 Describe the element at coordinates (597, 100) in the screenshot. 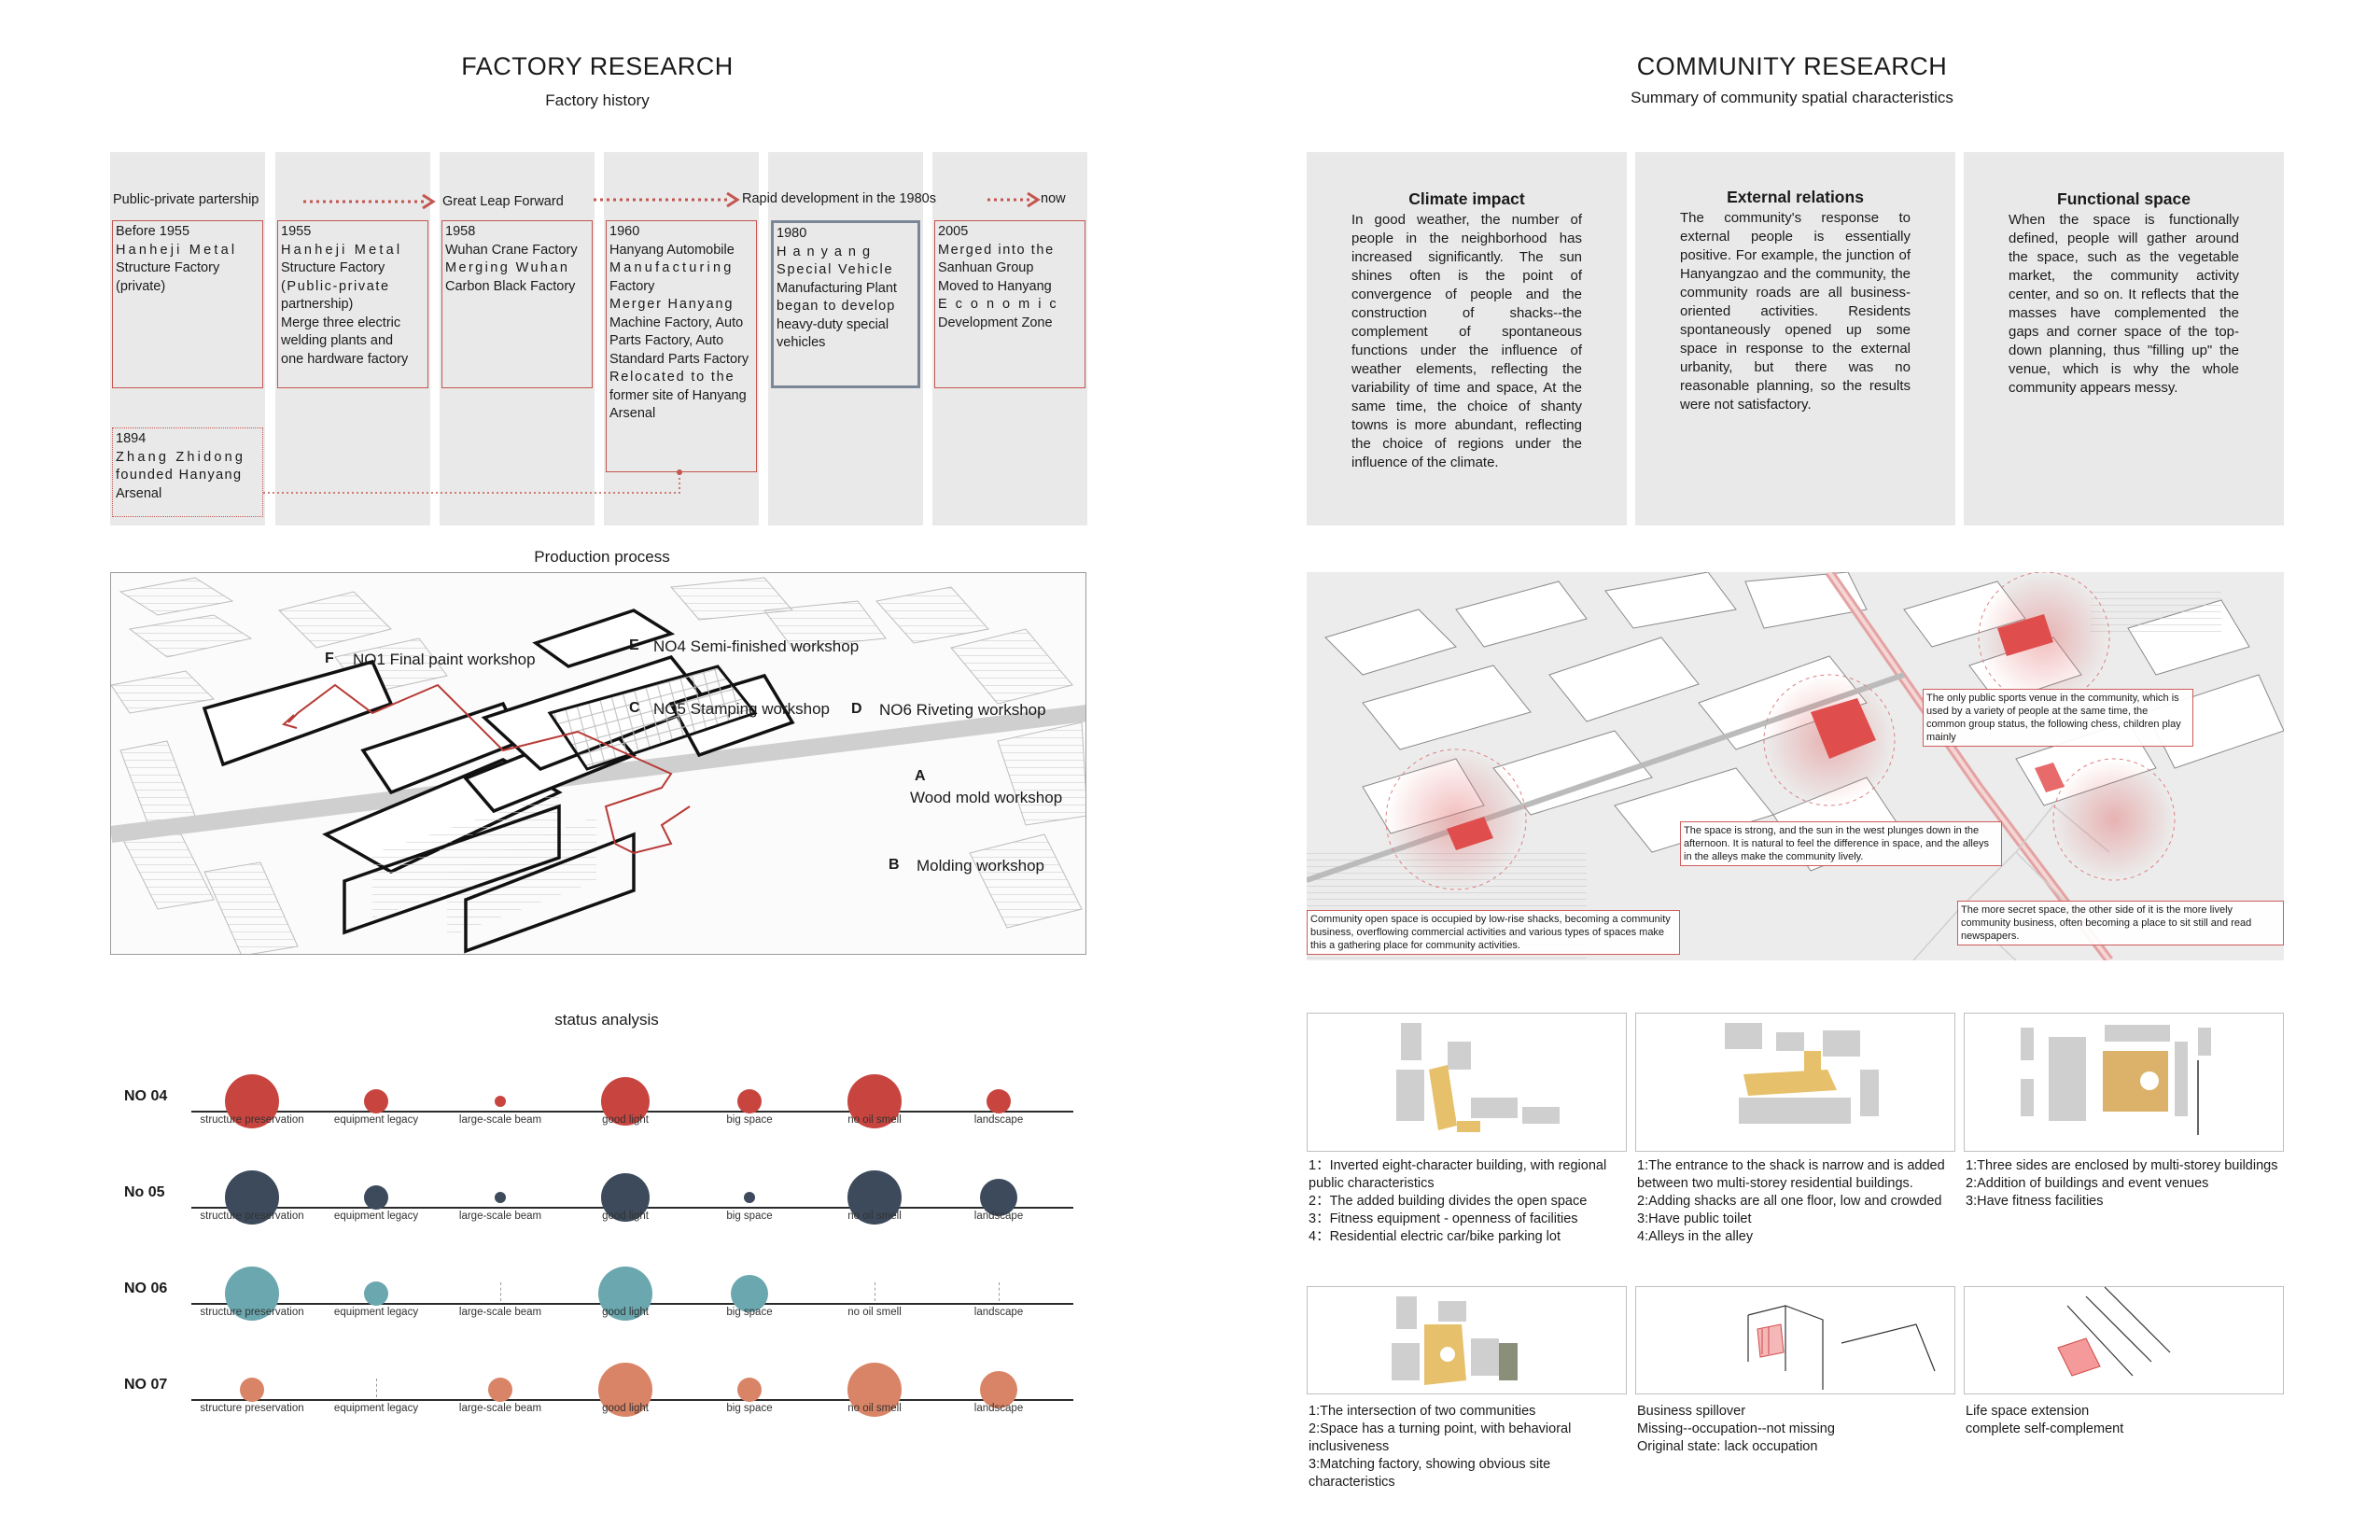

I see `factory-history-subtitle: Factory history` at that location.